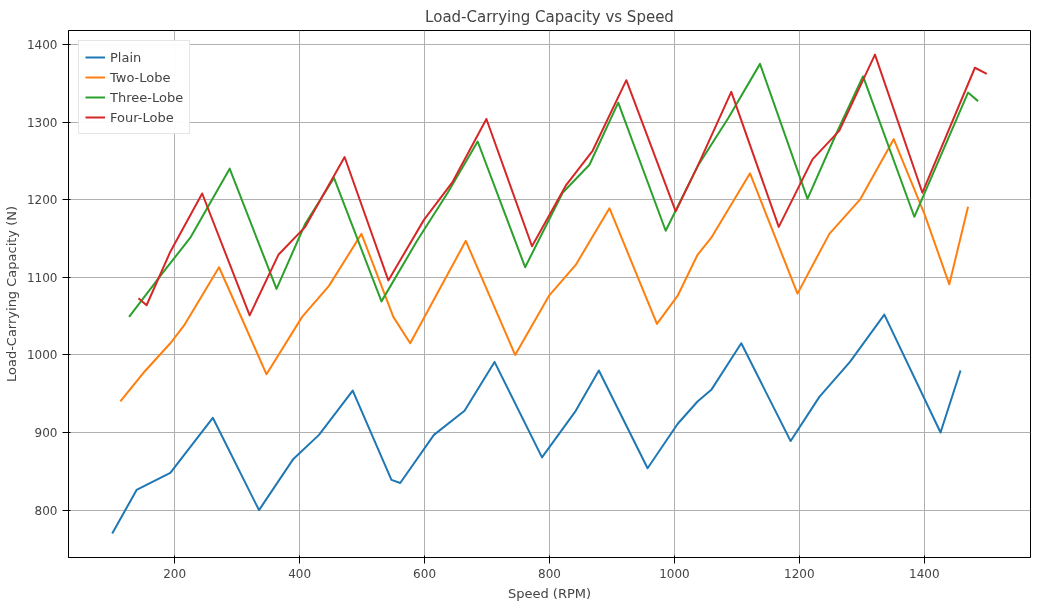  What do you see at coordinates (425, 573) in the screenshot?
I see `x-tick-label: 600` at bounding box center [425, 573].